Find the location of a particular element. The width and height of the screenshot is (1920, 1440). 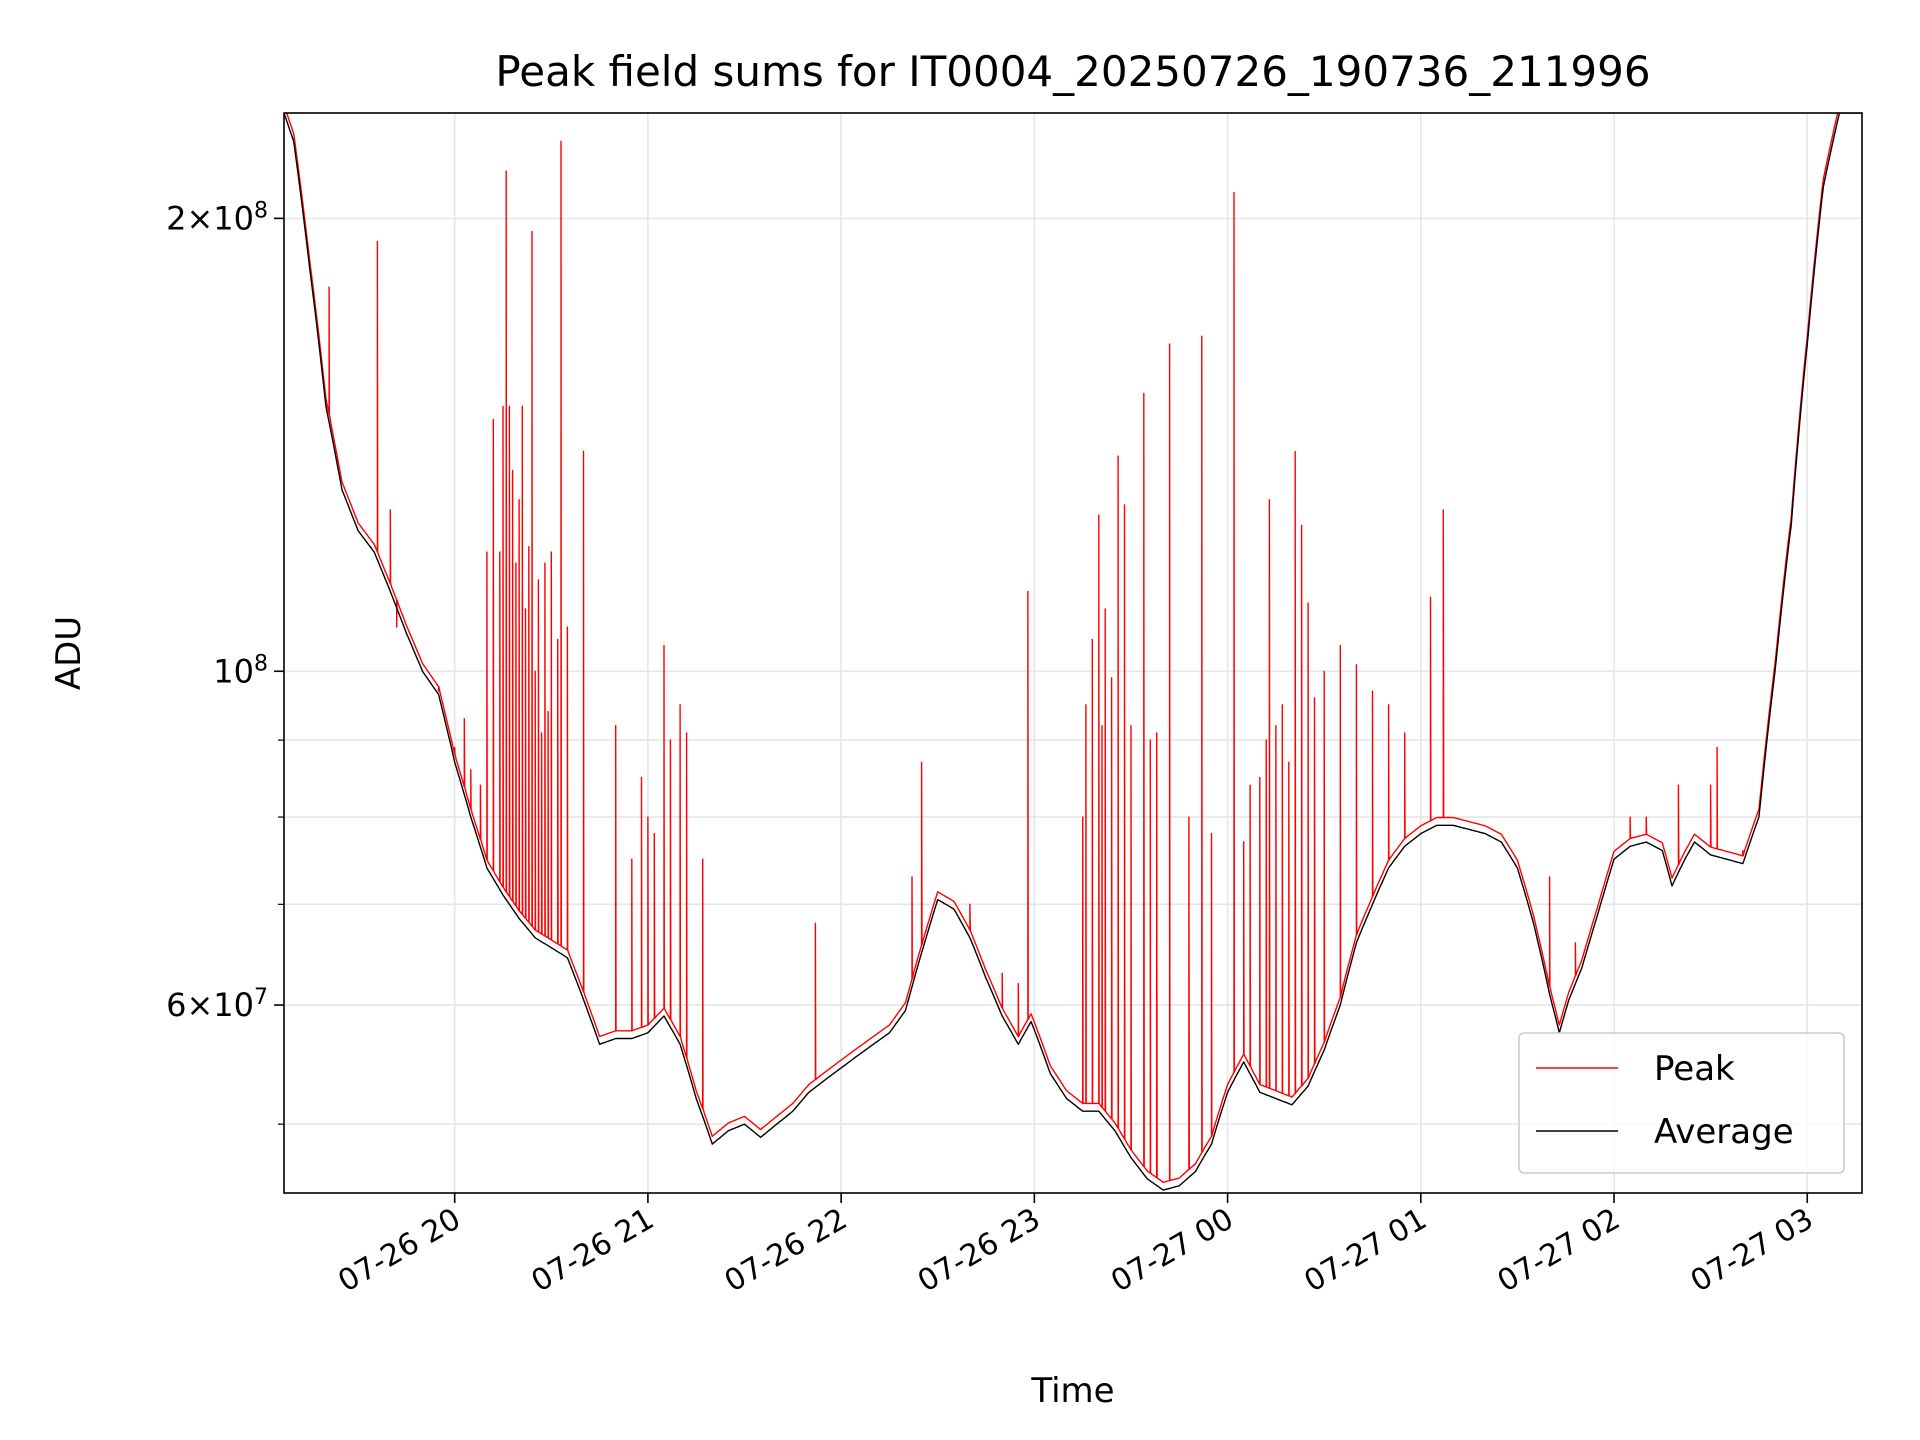

legend-average-label: Average is located at coordinates (1724, 1132).